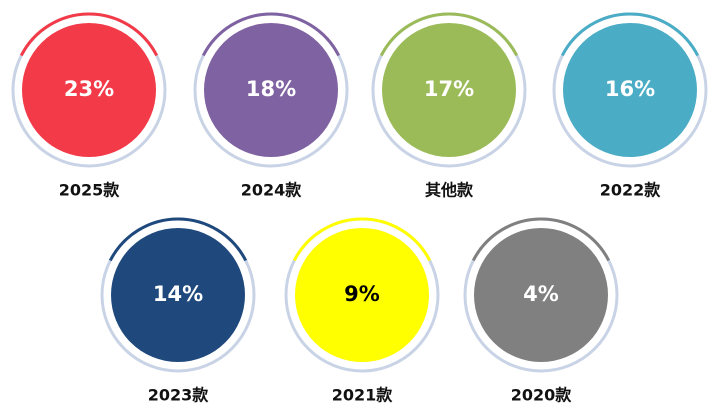  I want to click on value-label: 4%, so click(541, 294).